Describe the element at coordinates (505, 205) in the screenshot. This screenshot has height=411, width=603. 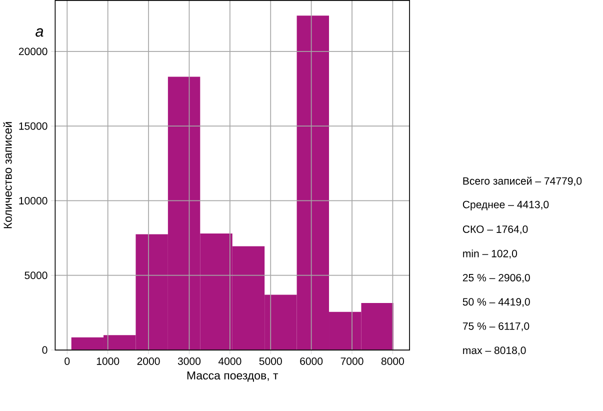
I see `text: Среднее – 4413,0` at that location.